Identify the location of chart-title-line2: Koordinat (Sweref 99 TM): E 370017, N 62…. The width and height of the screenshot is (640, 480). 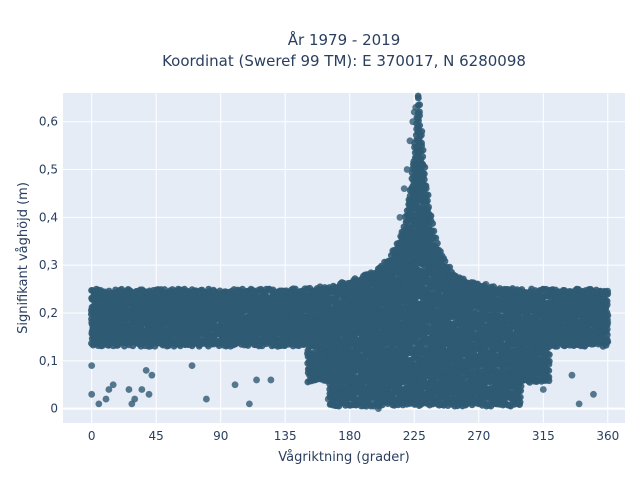
(344, 61).